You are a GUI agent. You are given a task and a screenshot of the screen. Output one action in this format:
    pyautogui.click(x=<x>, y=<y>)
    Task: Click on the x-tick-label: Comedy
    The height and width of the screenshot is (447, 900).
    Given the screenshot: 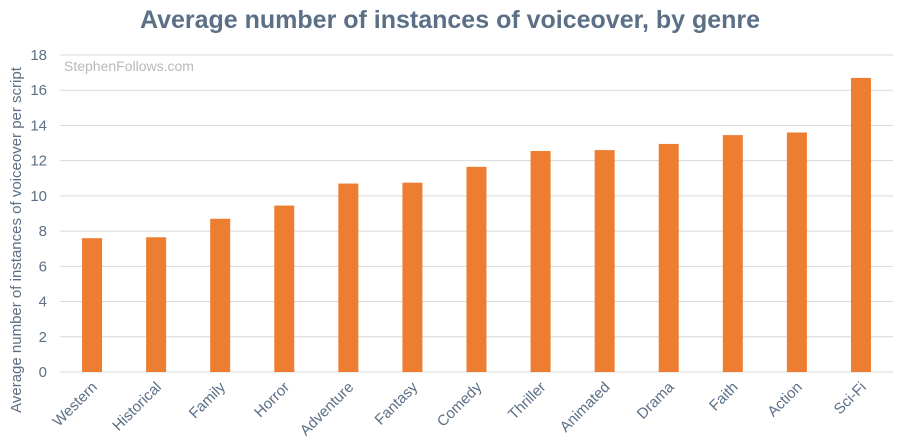 What is the action you would take?
    pyautogui.click(x=460, y=404)
    